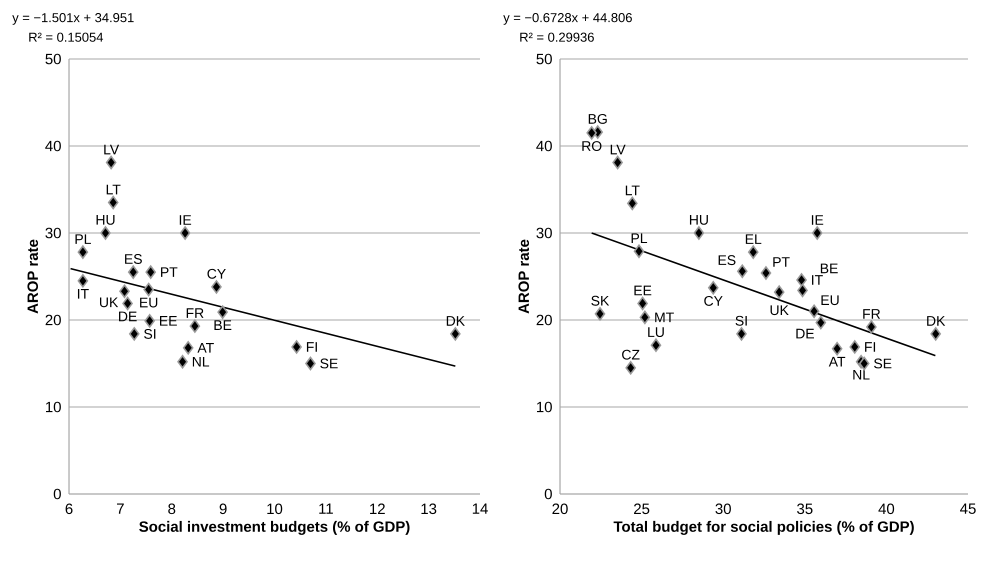  Describe the element at coordinates (968, 509) in the screenshot. I see `x-tick-label: 45` at that location.